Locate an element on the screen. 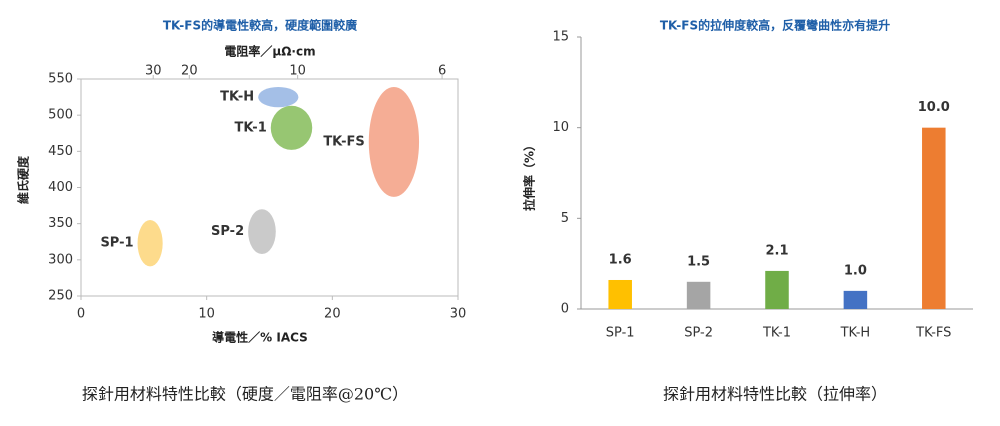 The height and width of the screenshot is (426, 1000). x-tick-label: 30 is located at coordinates (458, 314).